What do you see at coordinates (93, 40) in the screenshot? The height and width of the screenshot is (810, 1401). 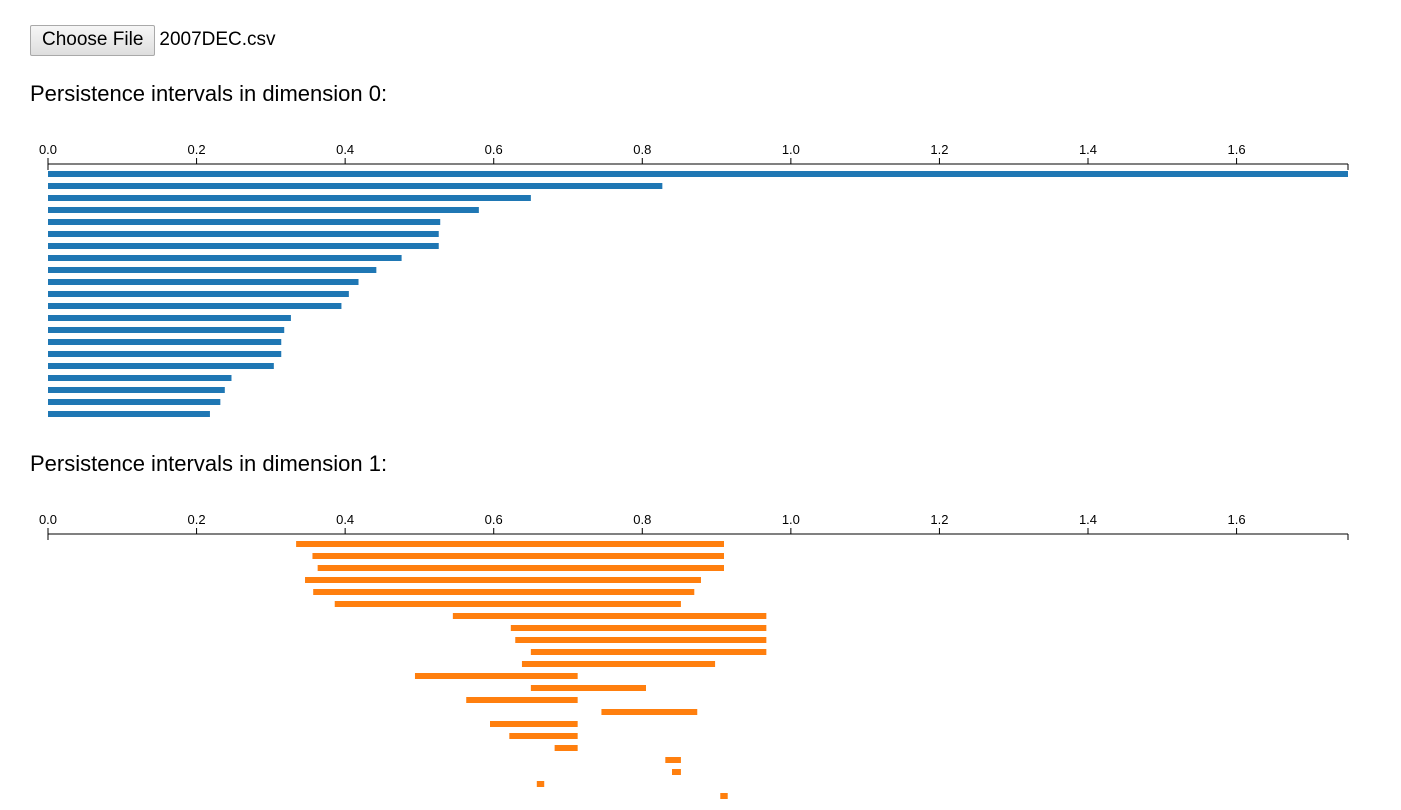 I see `choose-file-button: Choose File` at bounding box center [93, 40].